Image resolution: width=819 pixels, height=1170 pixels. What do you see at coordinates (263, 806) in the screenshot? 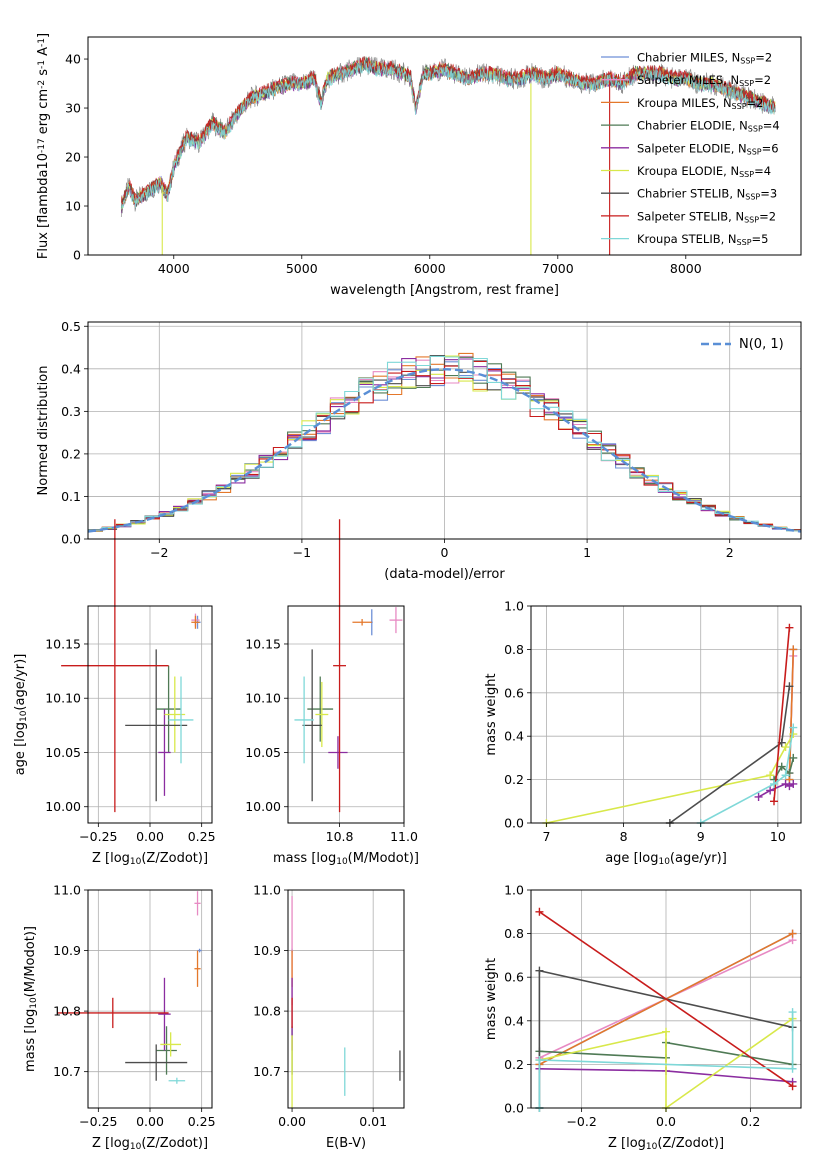
I see `y-tick-label: 10.00` at bounding box center [263, 806].